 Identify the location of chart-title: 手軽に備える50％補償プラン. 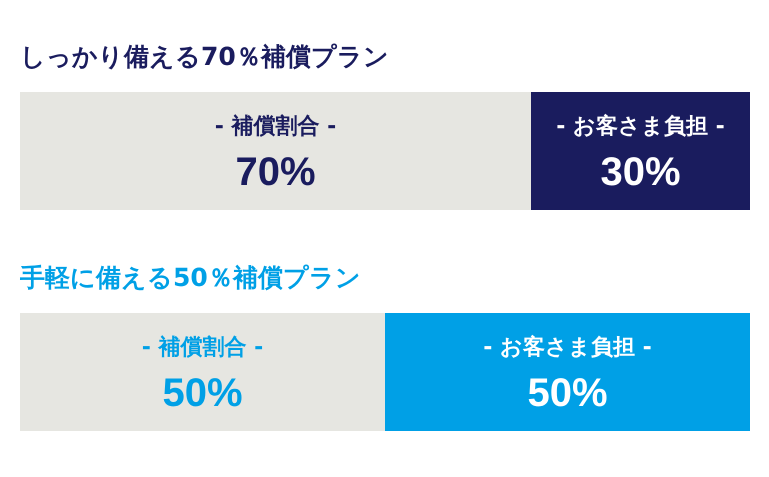
(190, 277).